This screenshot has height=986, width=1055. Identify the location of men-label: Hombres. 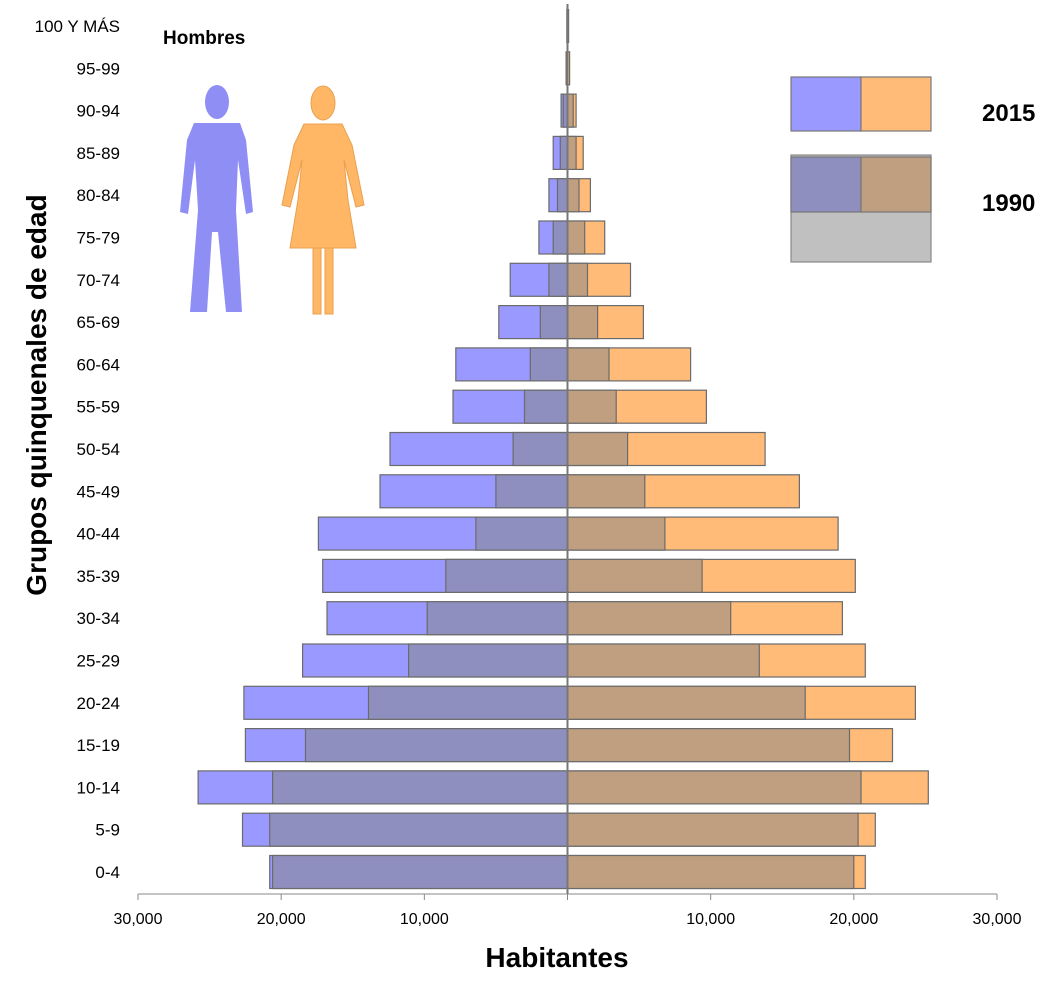
(204, 38).